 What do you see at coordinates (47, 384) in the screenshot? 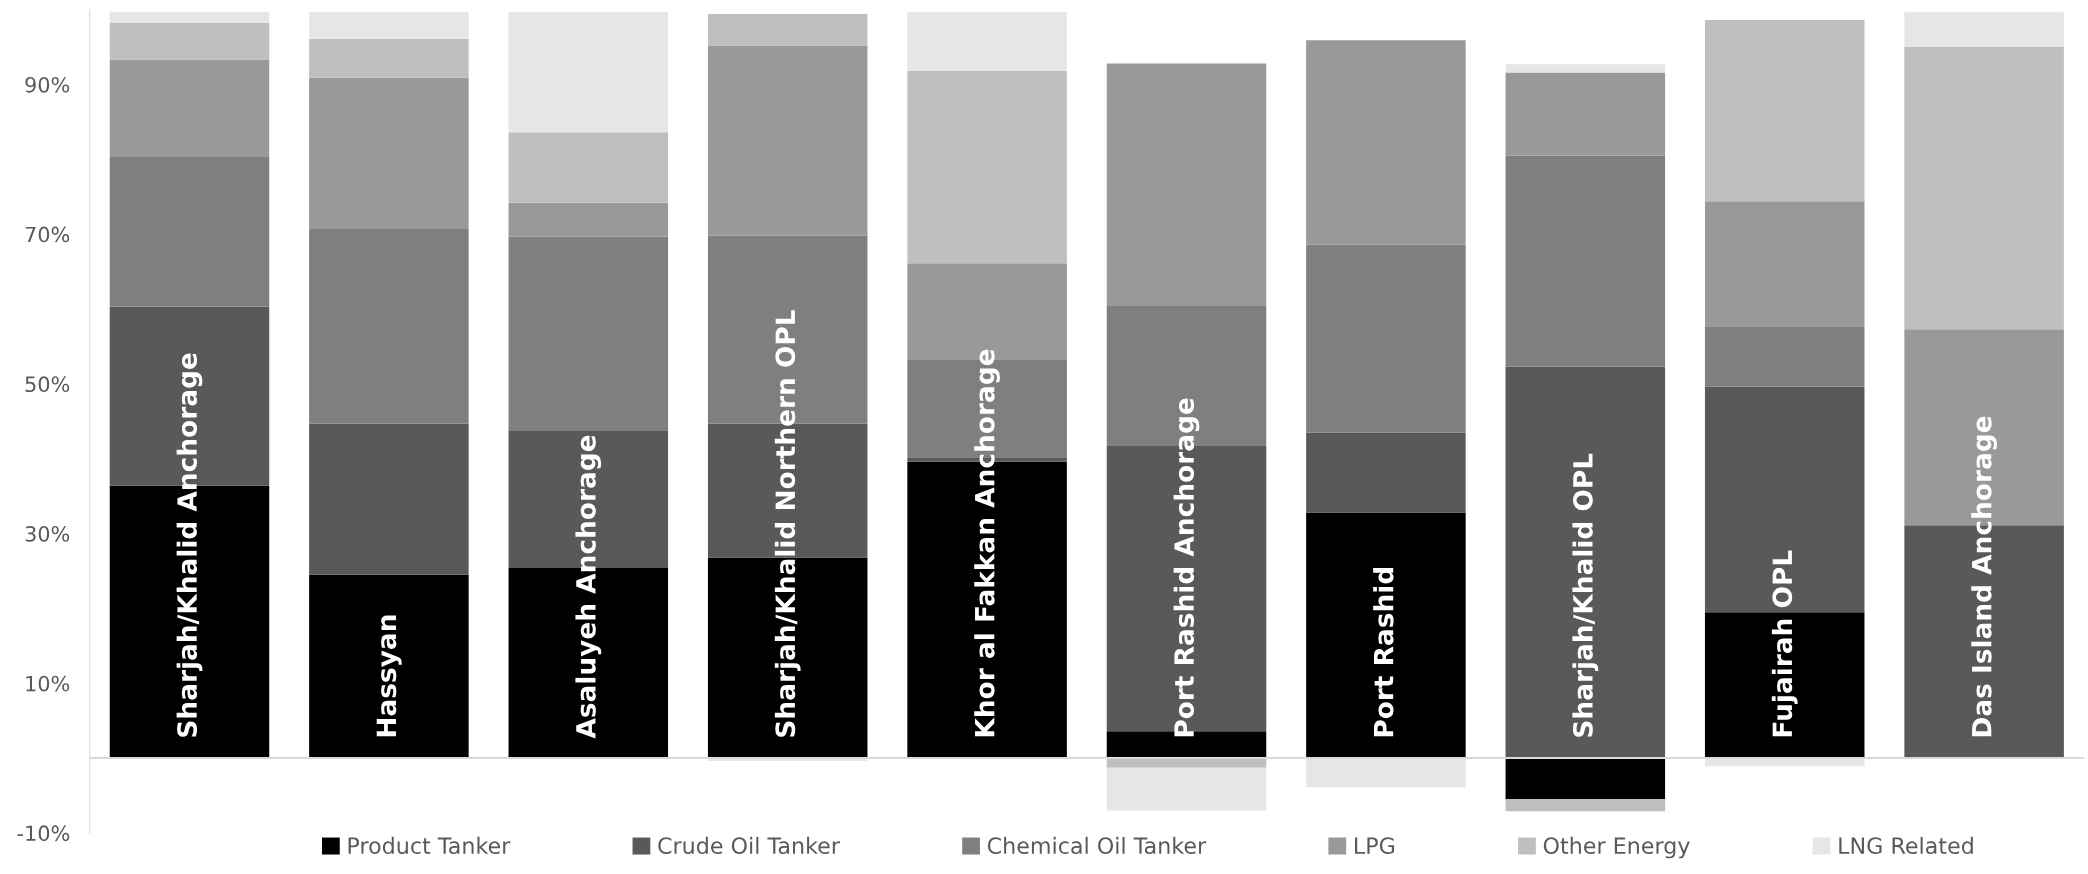
I see `y-tick-label: 50%` at bounding box center [47, 384].